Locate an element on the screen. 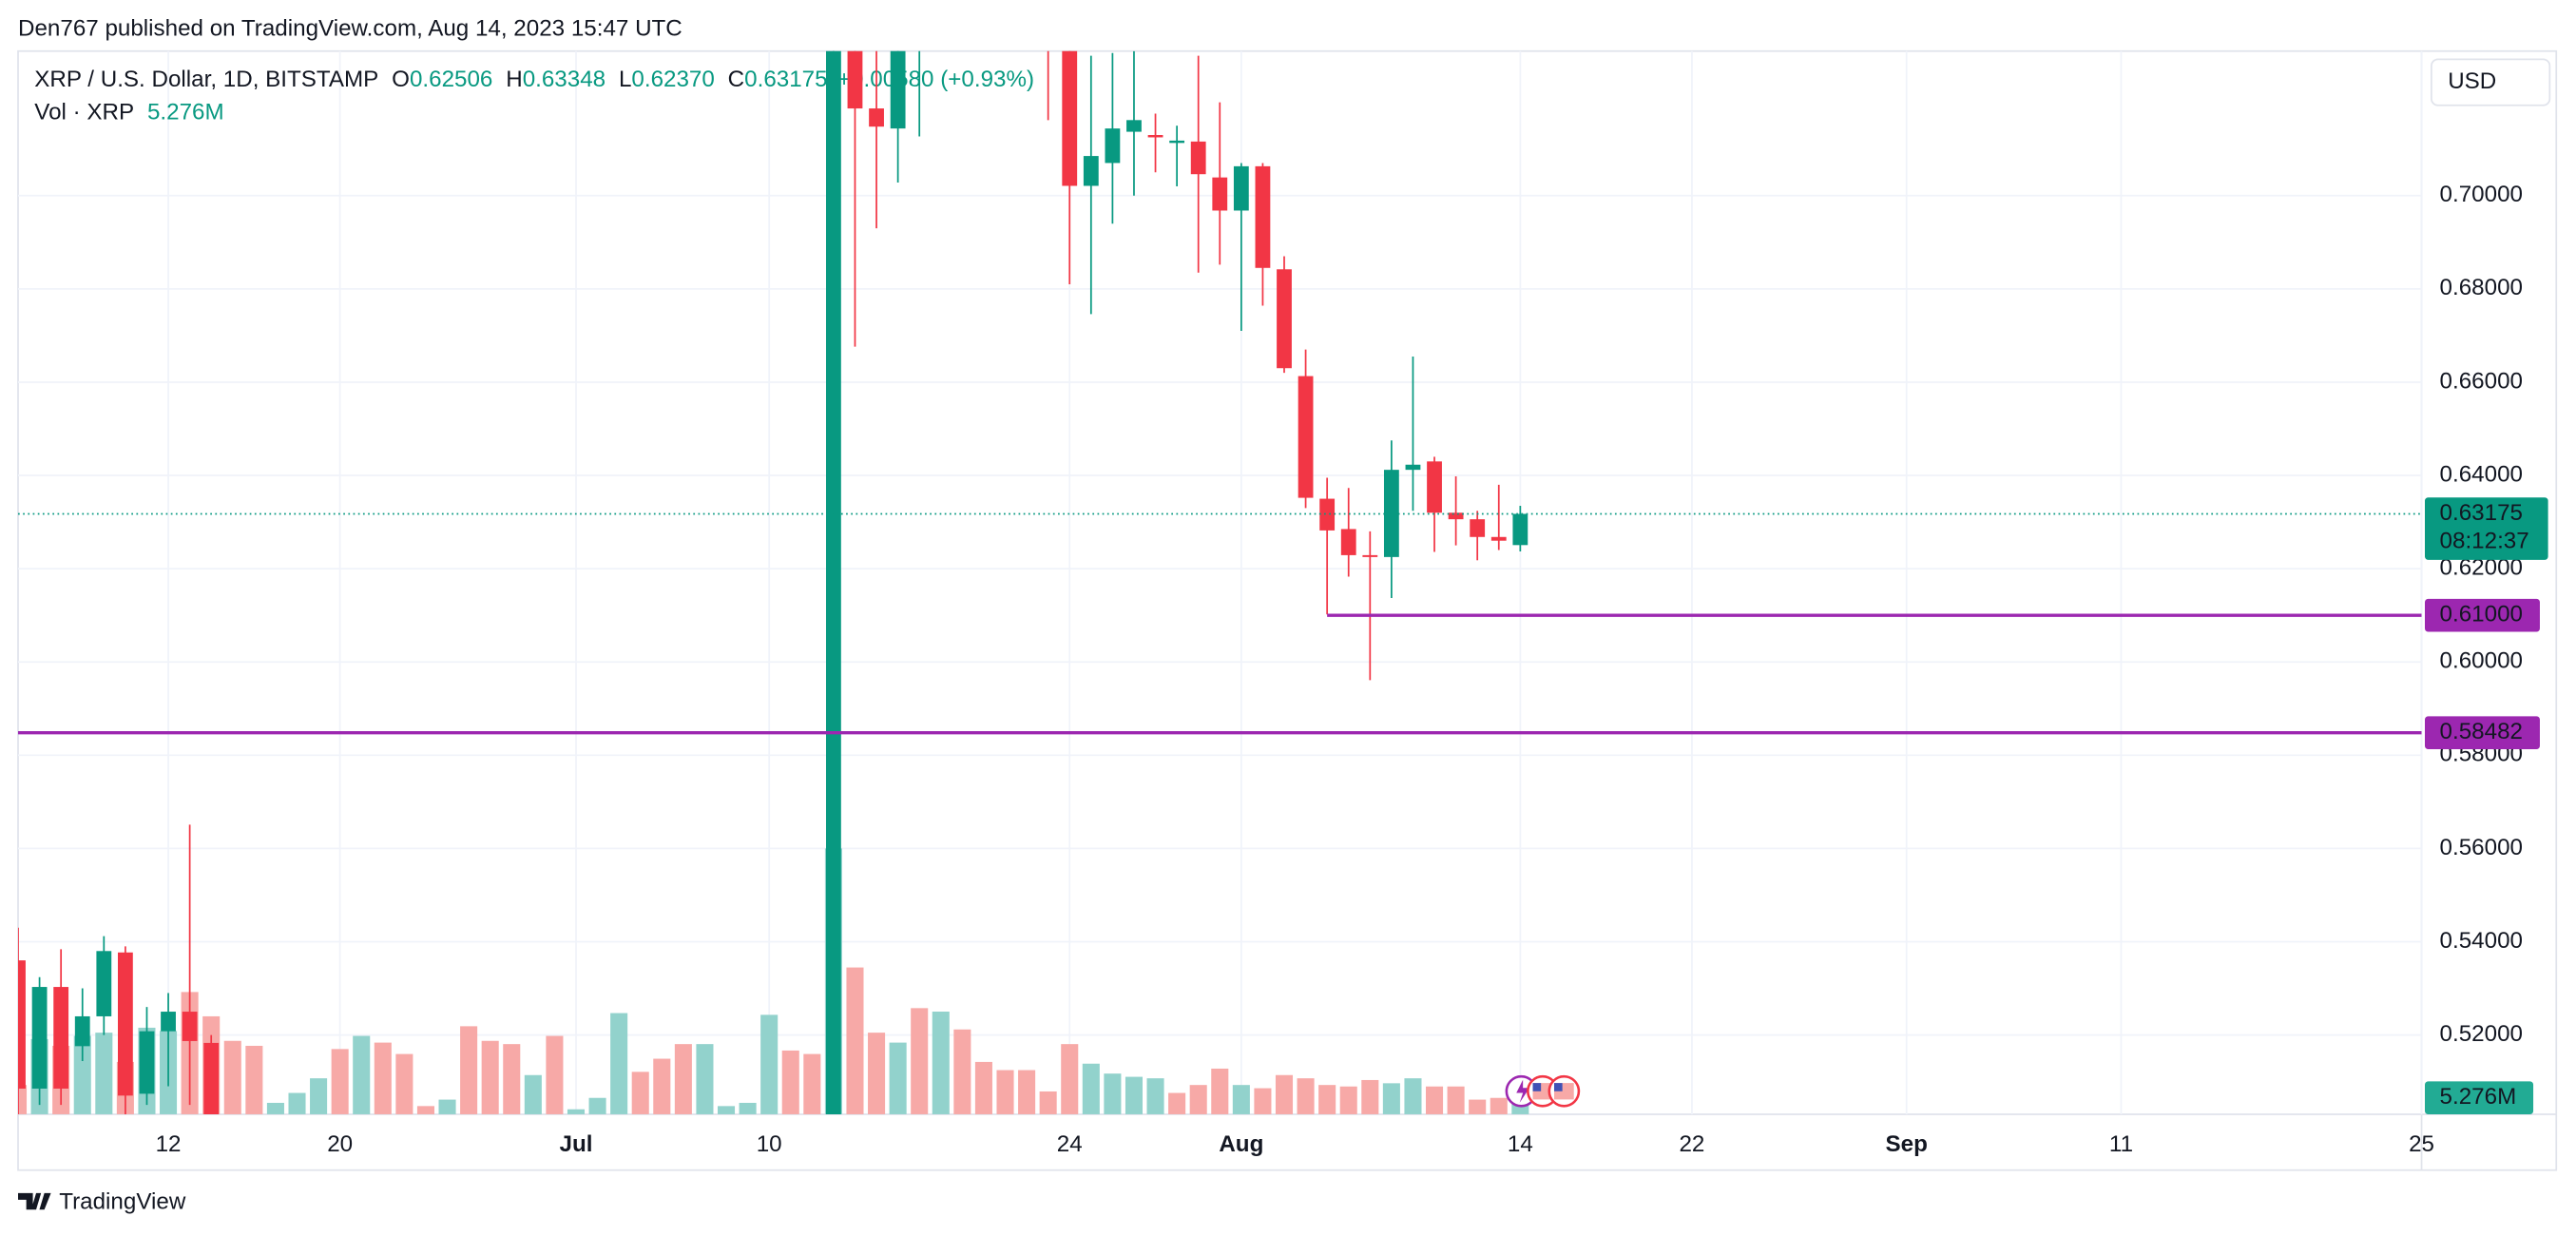 Image resolution: width=2576 pixels, height=1236 pixels. volume-label: 5.276M is located at coordinates (2478, 1097).